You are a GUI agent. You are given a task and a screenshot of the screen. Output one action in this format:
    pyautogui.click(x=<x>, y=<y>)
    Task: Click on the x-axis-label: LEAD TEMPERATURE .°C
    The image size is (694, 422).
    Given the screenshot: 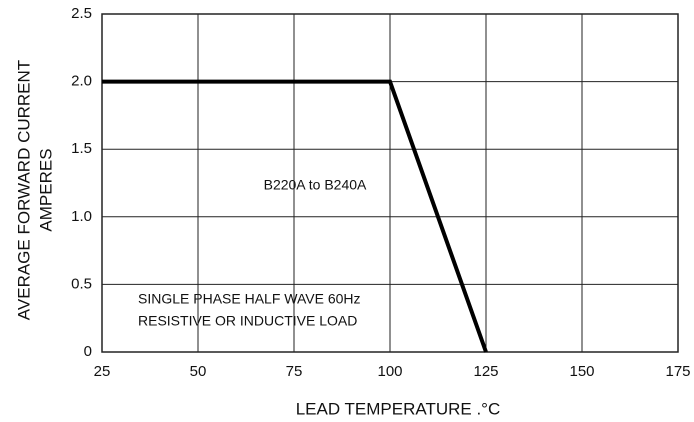 What is the action you would take?
    pyautogui.click(x=398, y=408)
    